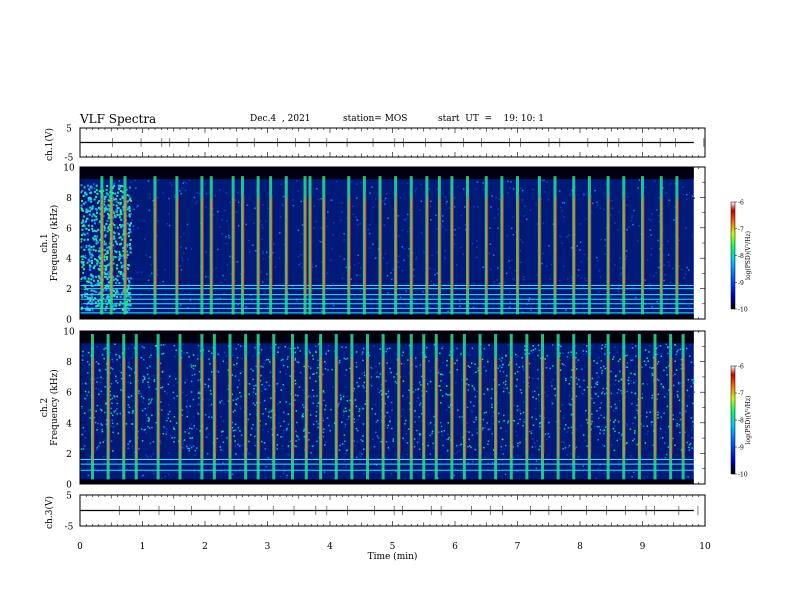 Image resolution: width=792 pixels, height=612 pixels. What do you see at coordinates (305, 247) in the screenshot?
I see `sferic-burst-core` at bounding box center [305, 247].